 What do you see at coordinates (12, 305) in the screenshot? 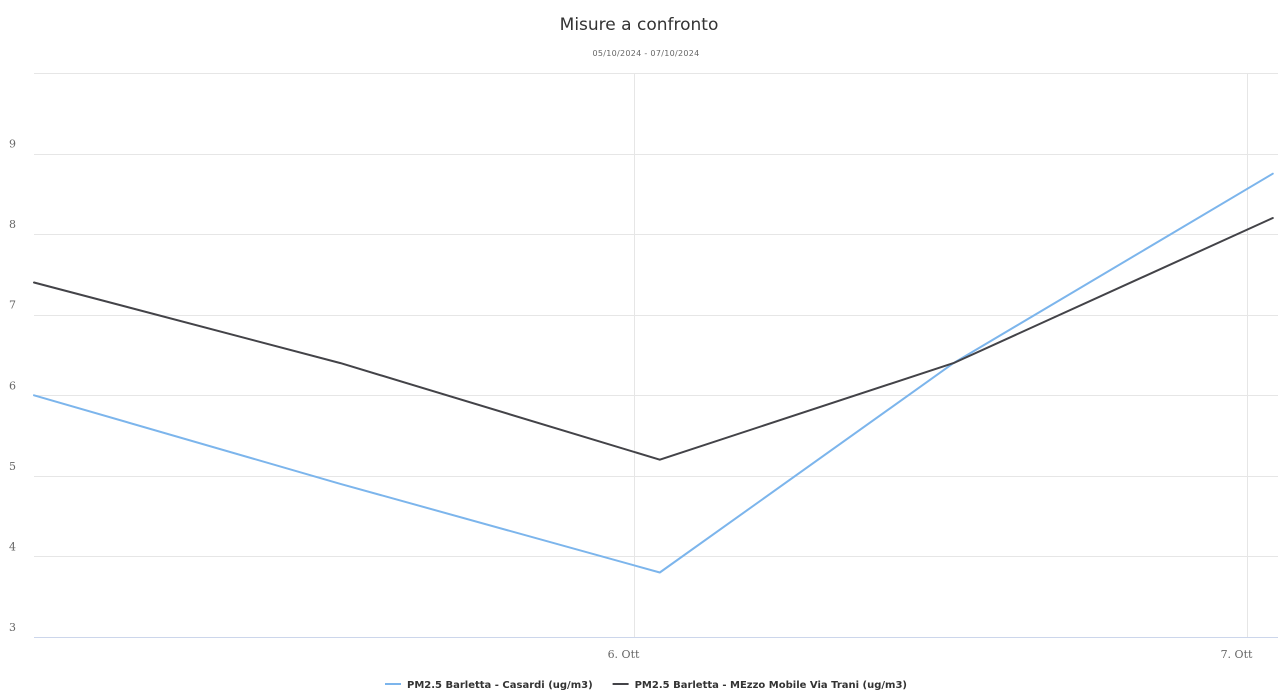
I see `y-tick-label: 7` at bounding box center [12, 305].